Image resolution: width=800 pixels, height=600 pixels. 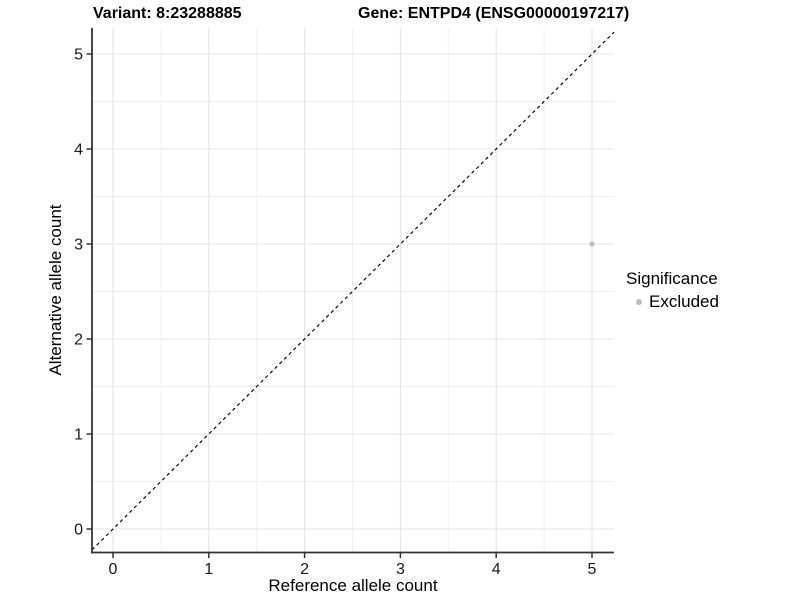 What do you see at coordinates (592, 244) in the screenshot?
I see `data-point` at bounding box center [592, 244].